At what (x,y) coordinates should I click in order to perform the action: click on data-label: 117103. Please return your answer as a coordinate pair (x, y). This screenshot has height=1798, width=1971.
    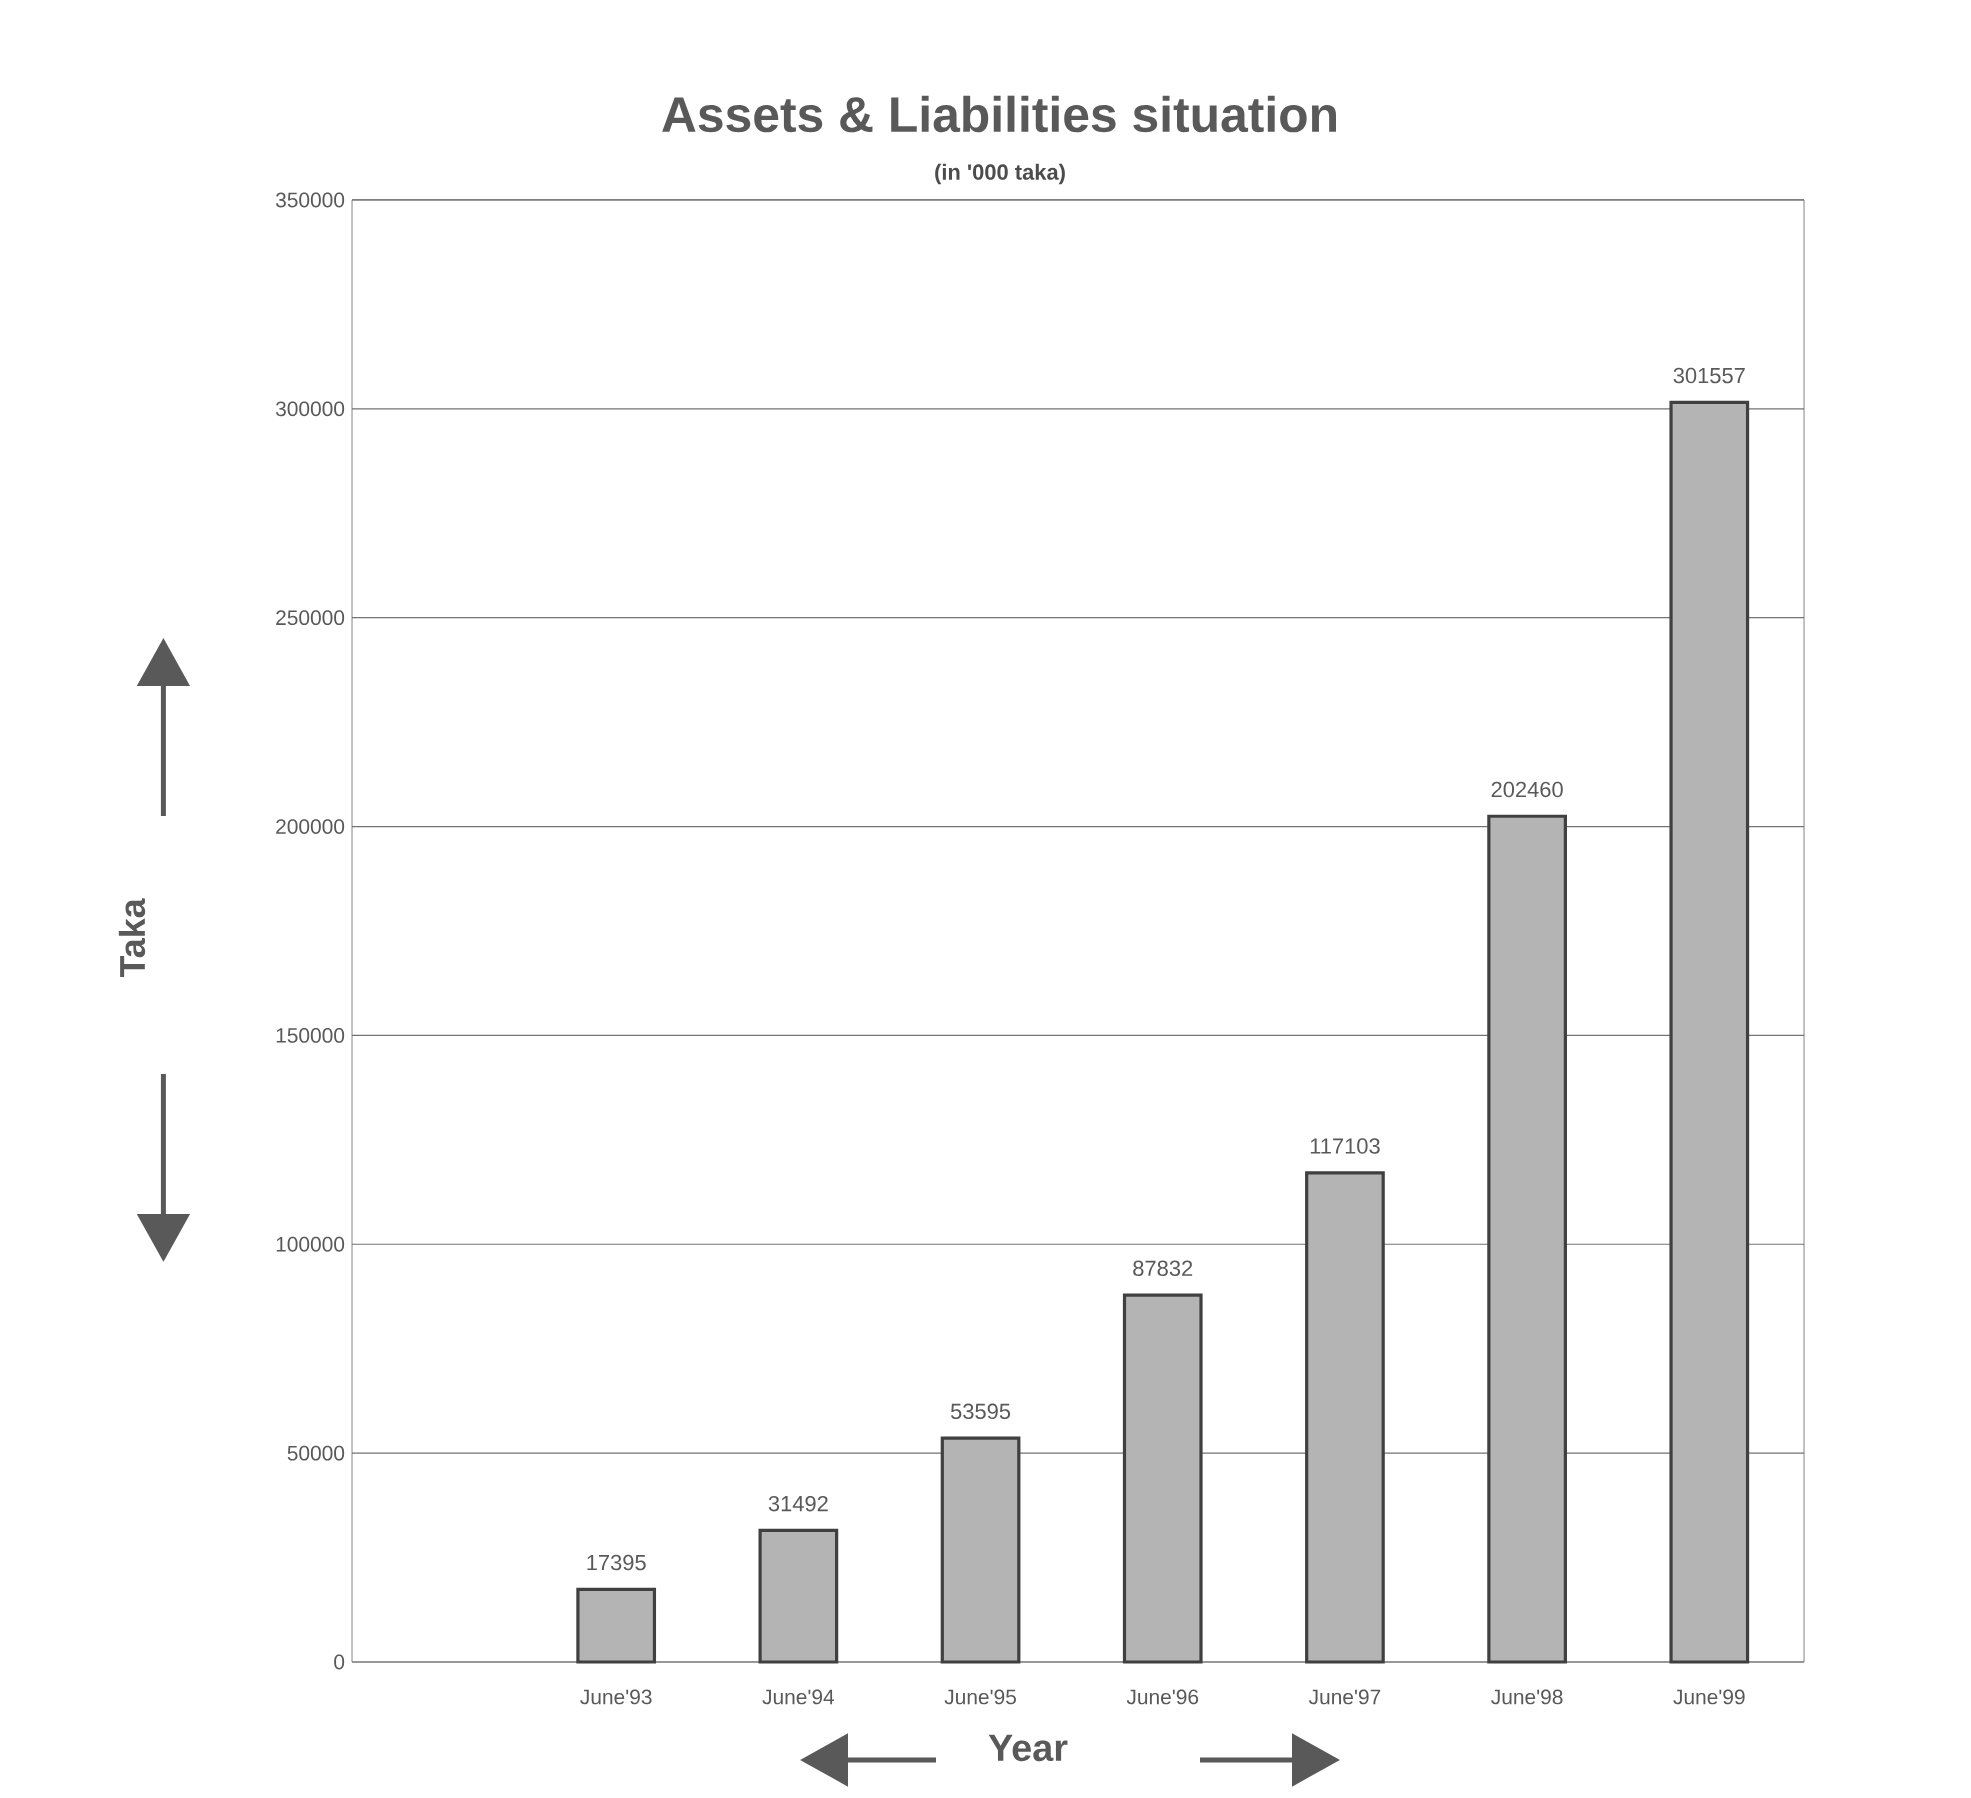
    Looking at the image, I should click on (1345, 1146).